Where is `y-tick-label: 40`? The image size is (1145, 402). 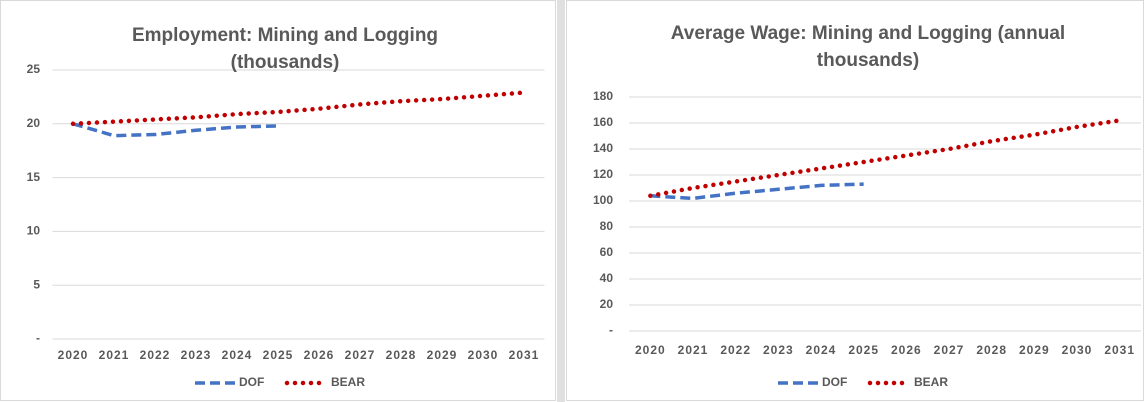
y-tick-label: 40 is located at coordinates (607, 278).